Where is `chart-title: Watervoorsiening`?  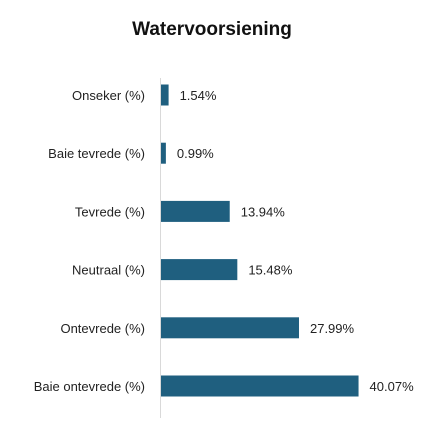
chart-title: Watervoorsiening is located at coordinates (212, 29).